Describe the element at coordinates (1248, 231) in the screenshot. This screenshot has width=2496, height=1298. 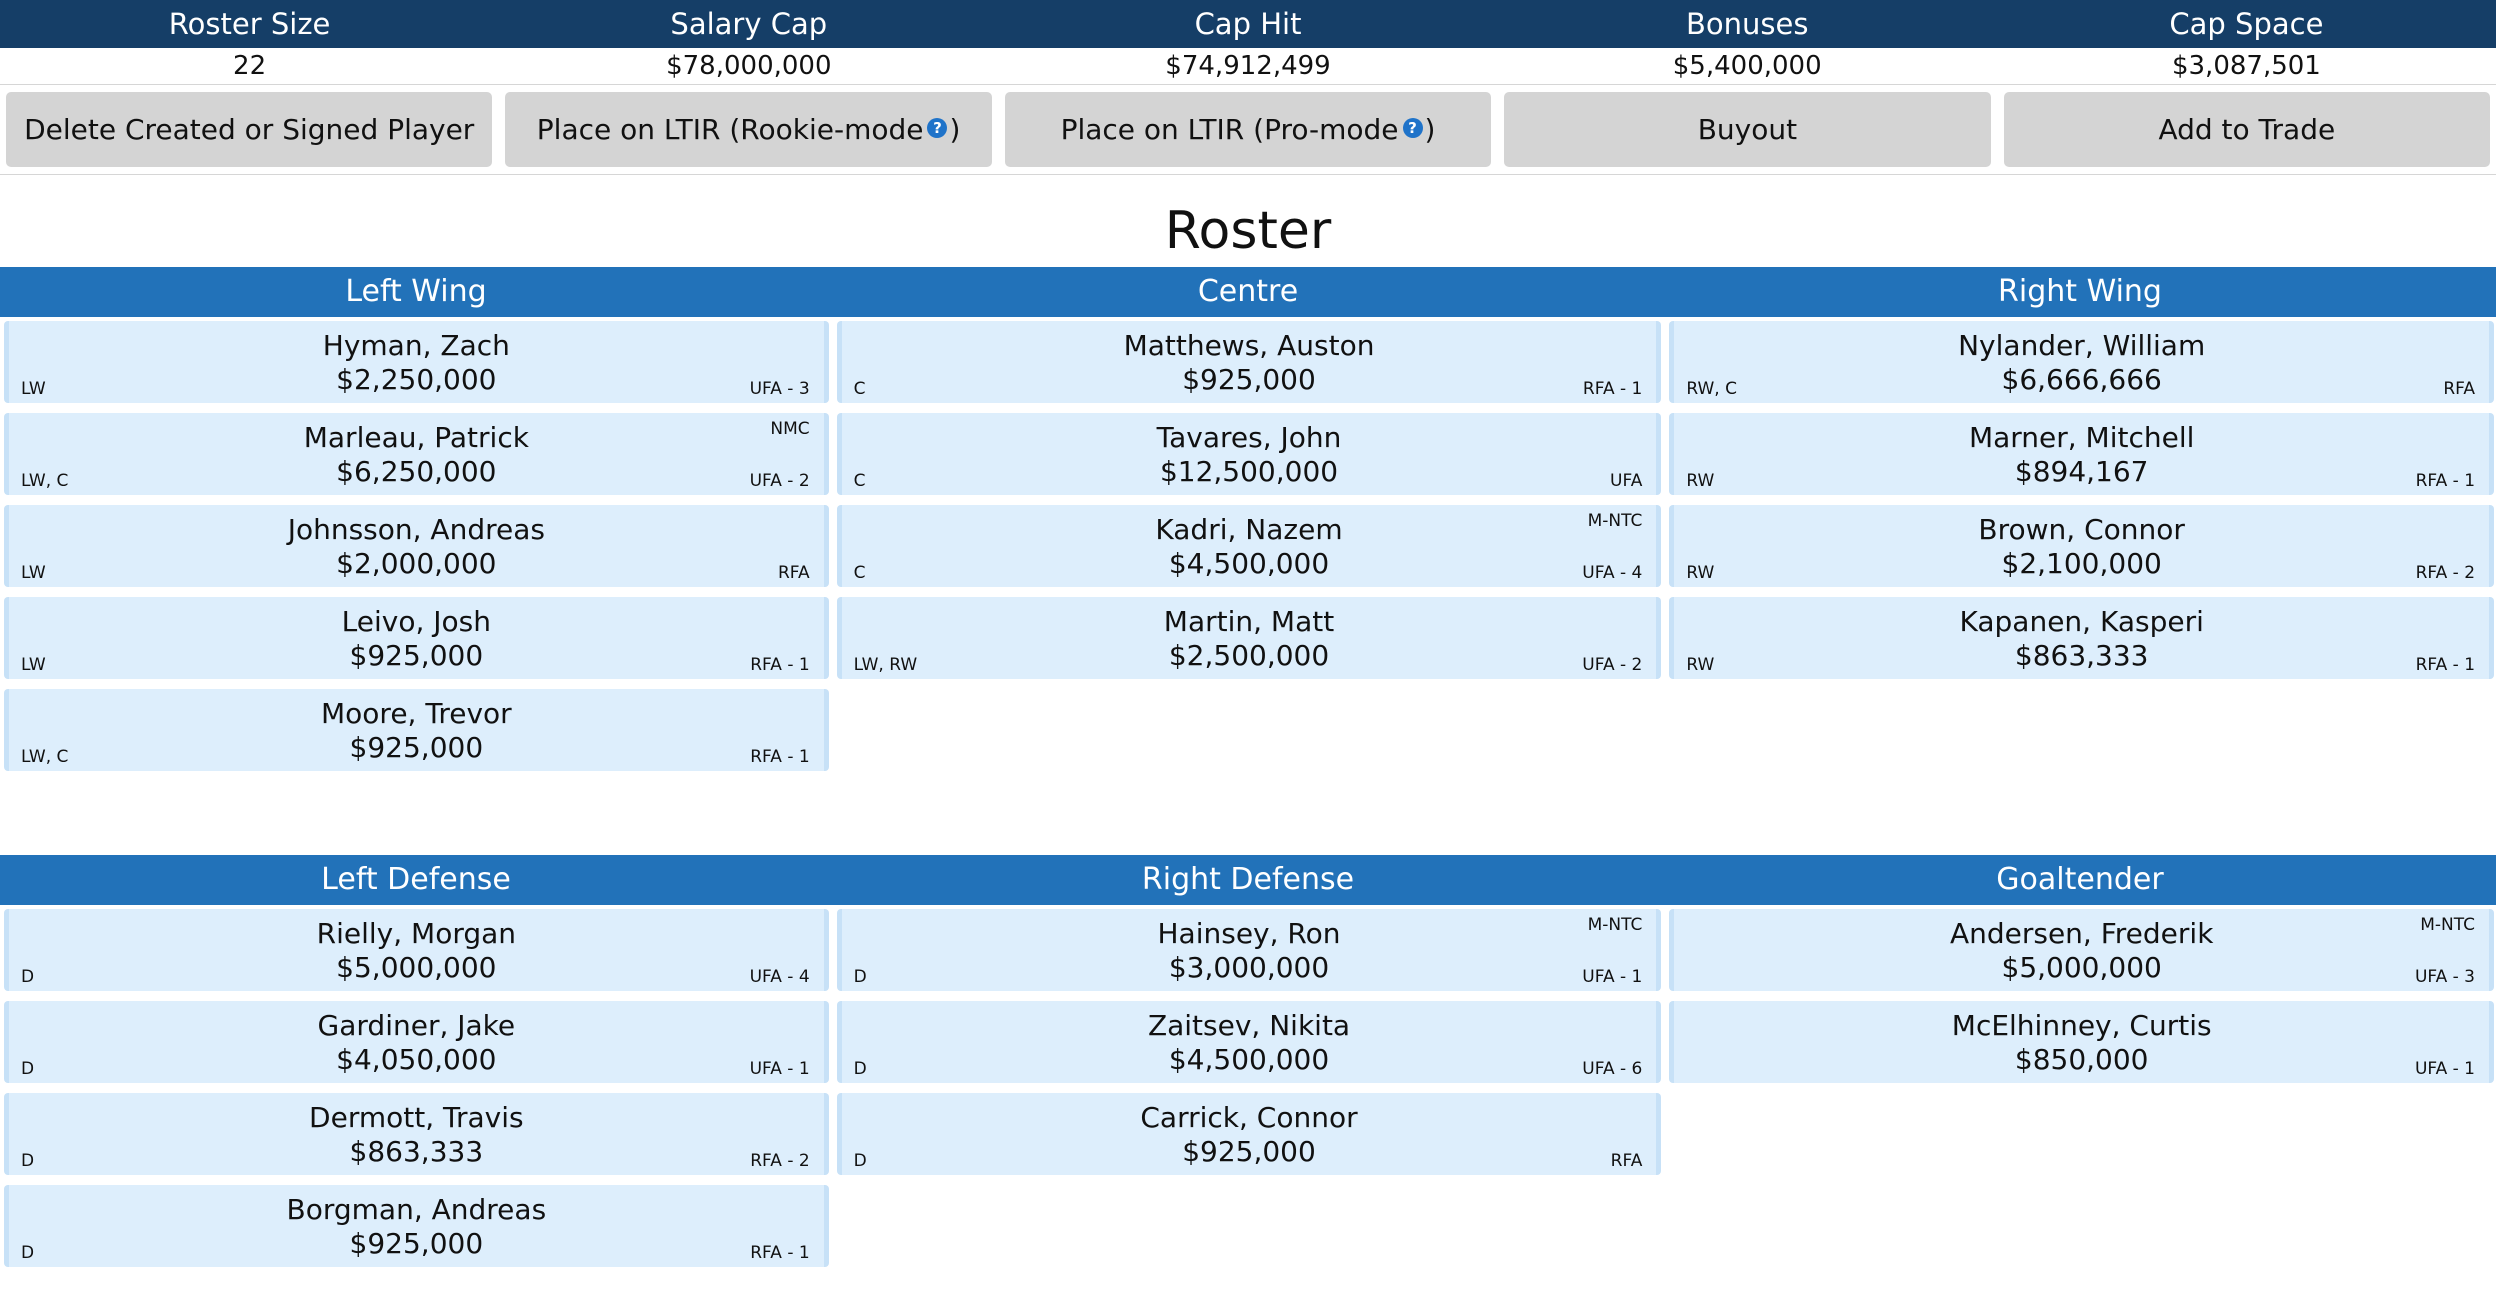
I see `roster-title: Roster` at that location.